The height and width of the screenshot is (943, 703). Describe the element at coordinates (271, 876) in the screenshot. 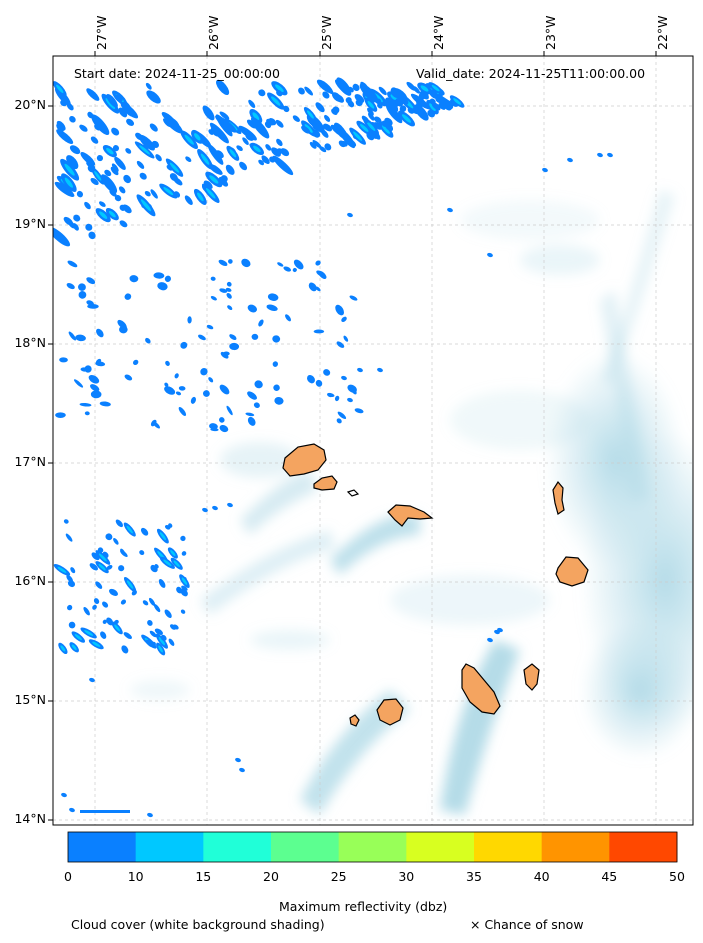

I see `colorbar-tick: 20` at that location.